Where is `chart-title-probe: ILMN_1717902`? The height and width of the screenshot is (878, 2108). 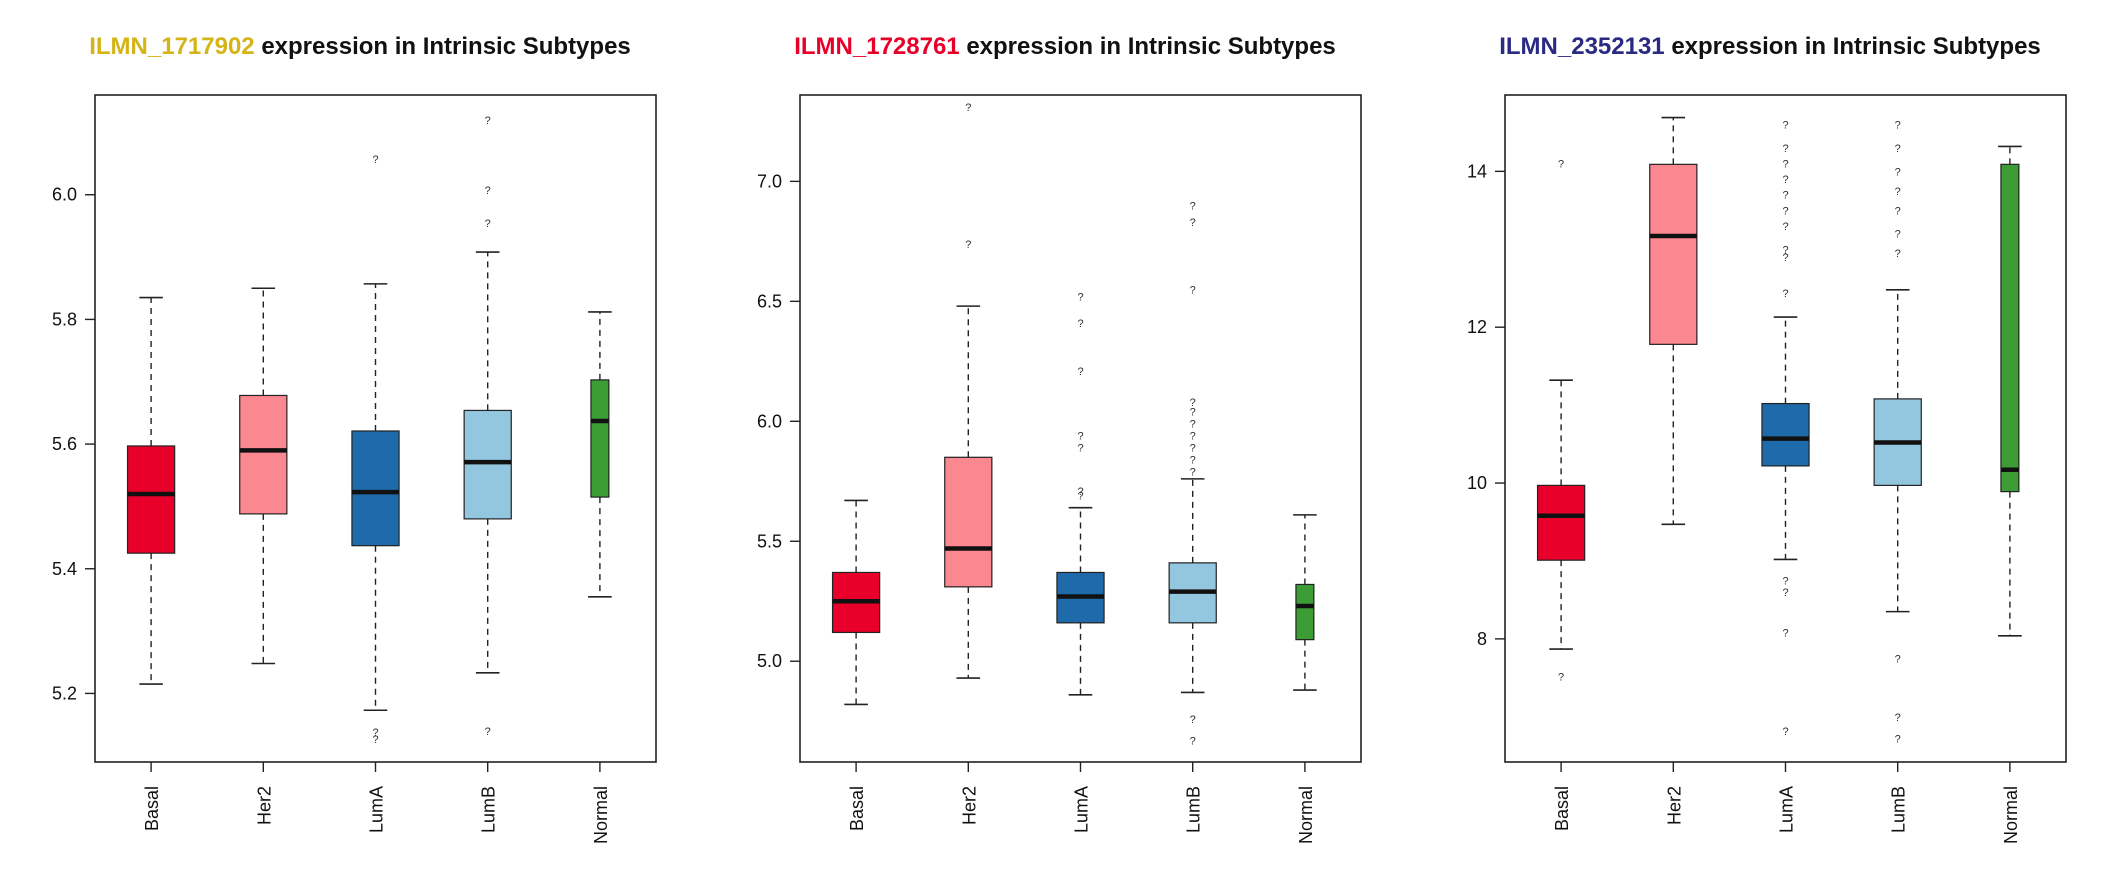 chart-title-probe: ILMN_1717902 is located at coordinates (172, 46).